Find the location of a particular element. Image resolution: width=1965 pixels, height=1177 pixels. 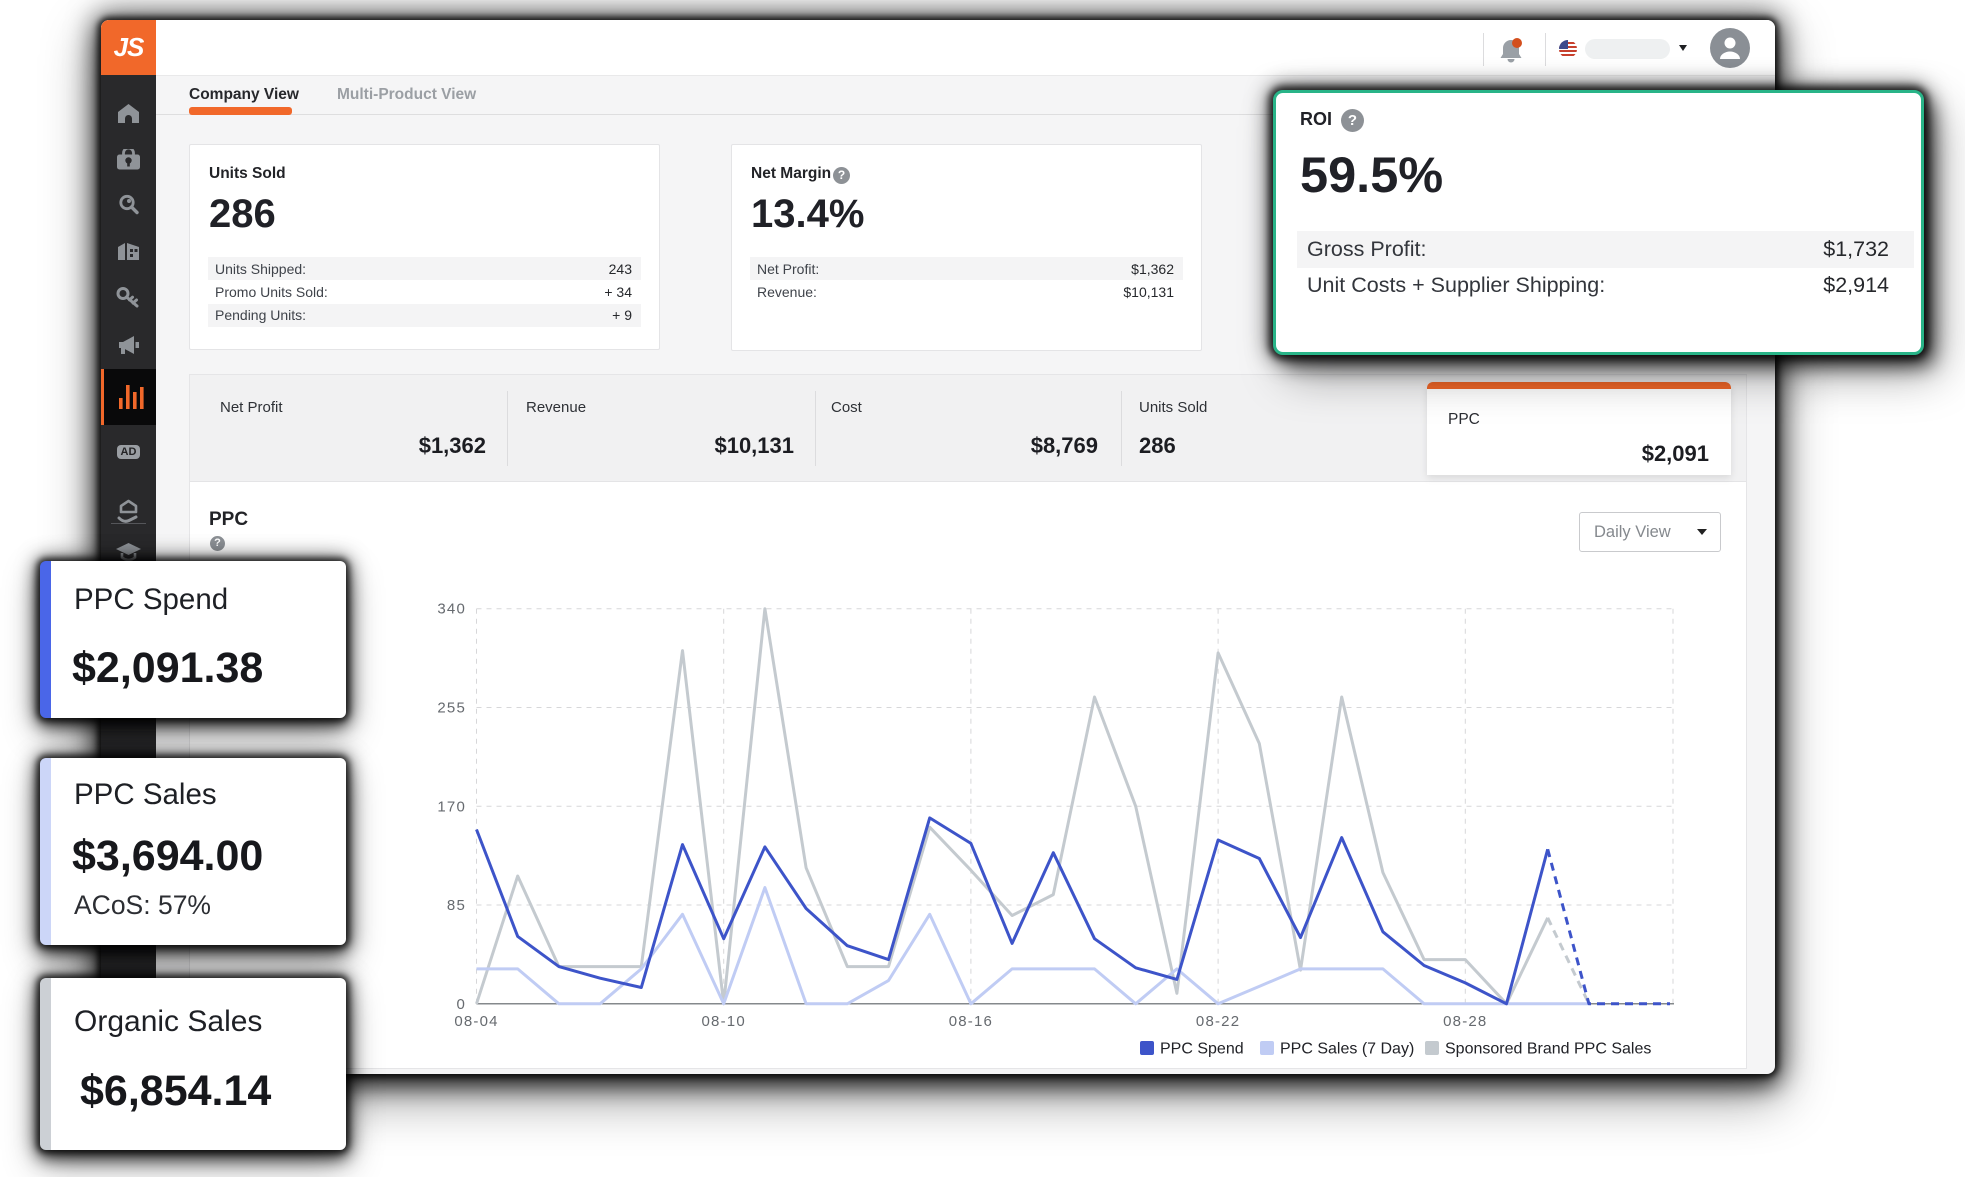

svg-text: 08-10 is located at coordinates (724, 1021).